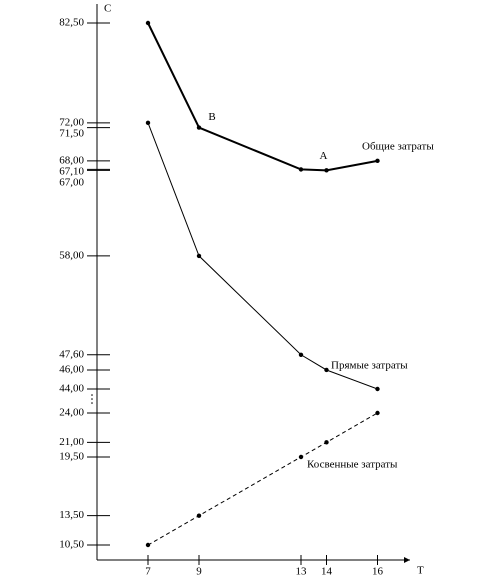  I want to click on series-label: Общие затраты, so click(398, 147).